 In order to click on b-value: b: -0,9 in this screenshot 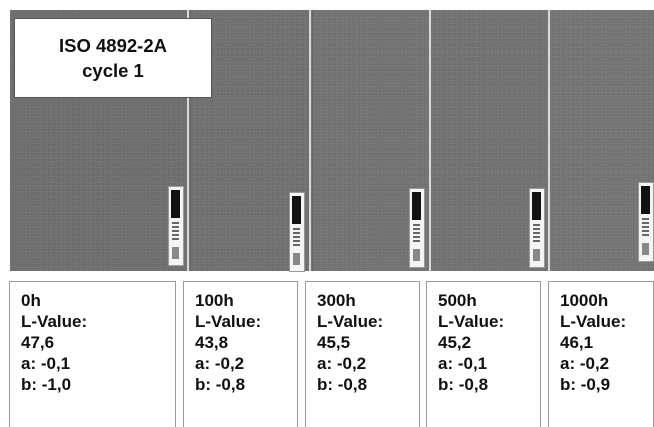, I will do `click(585, 384)`.